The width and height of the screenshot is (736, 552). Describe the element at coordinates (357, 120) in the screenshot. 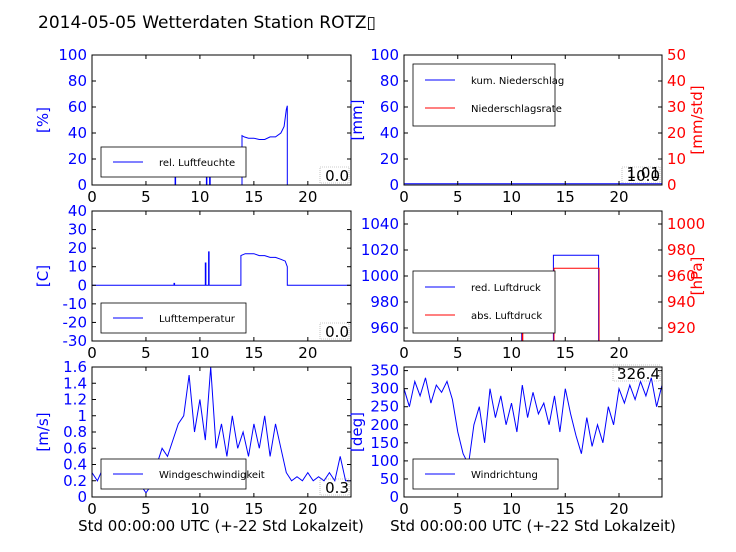

I see `y-axis-label: [mm]` at that location.